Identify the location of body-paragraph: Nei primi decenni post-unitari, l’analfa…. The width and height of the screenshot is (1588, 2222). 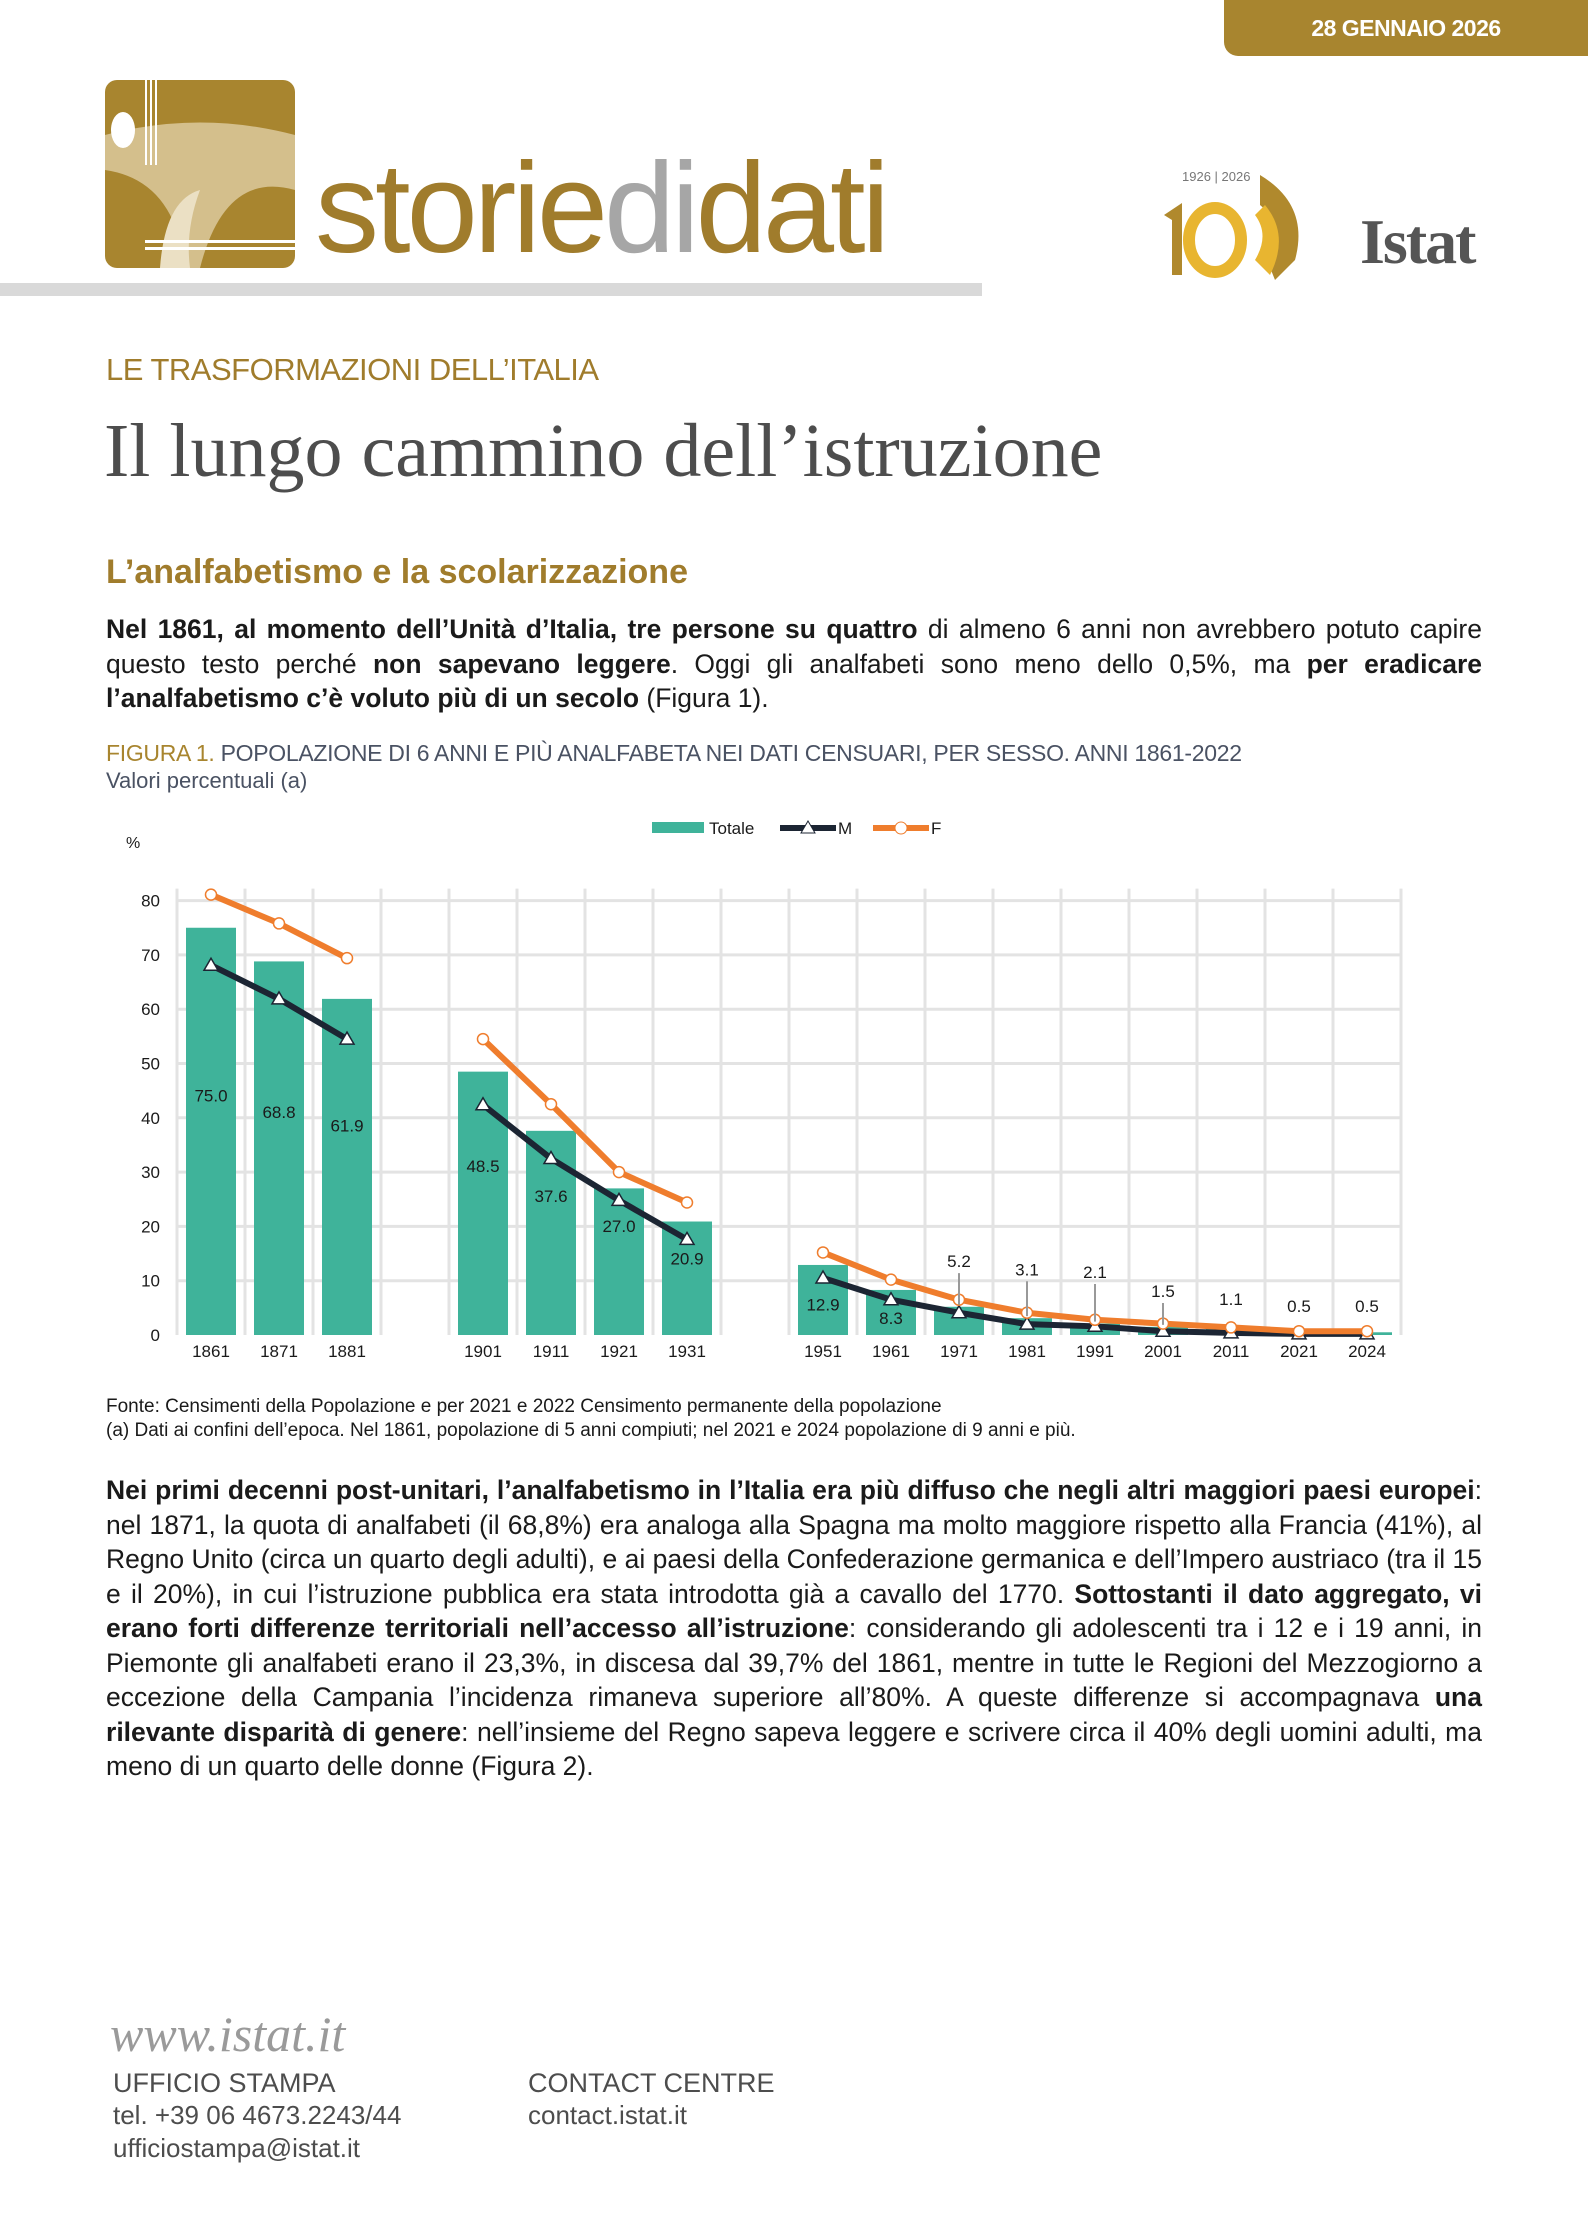
(794, 1628).